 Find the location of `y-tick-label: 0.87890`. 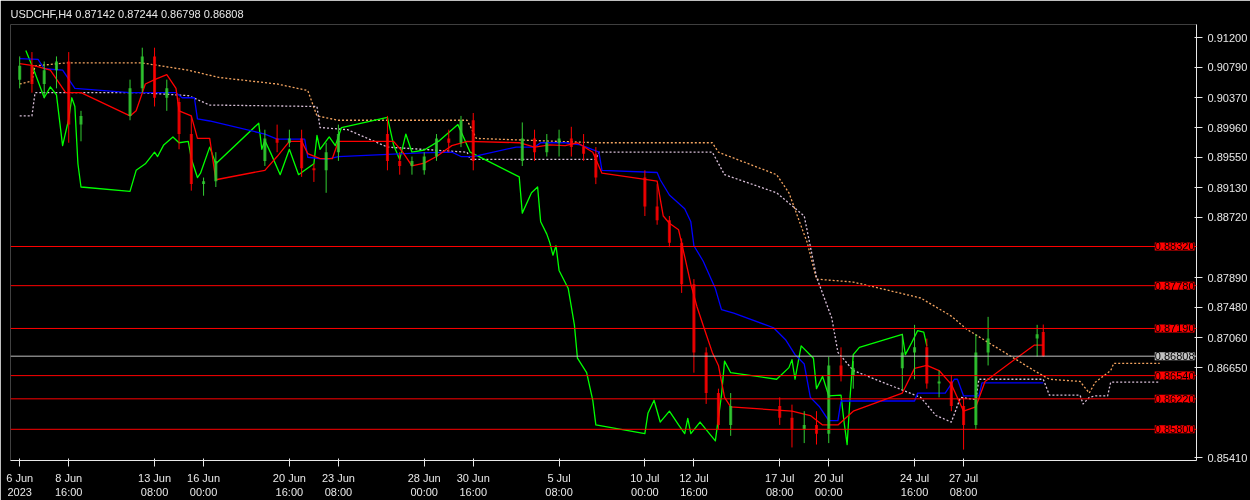

y-tick-label: 0.87890 is located at coordinates (1227, 277).